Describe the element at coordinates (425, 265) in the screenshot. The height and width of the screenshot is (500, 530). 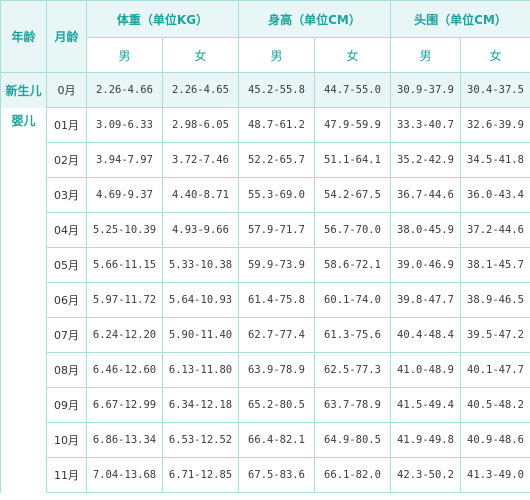
I see `head-male-cell: 39.0-46.9` at that location.